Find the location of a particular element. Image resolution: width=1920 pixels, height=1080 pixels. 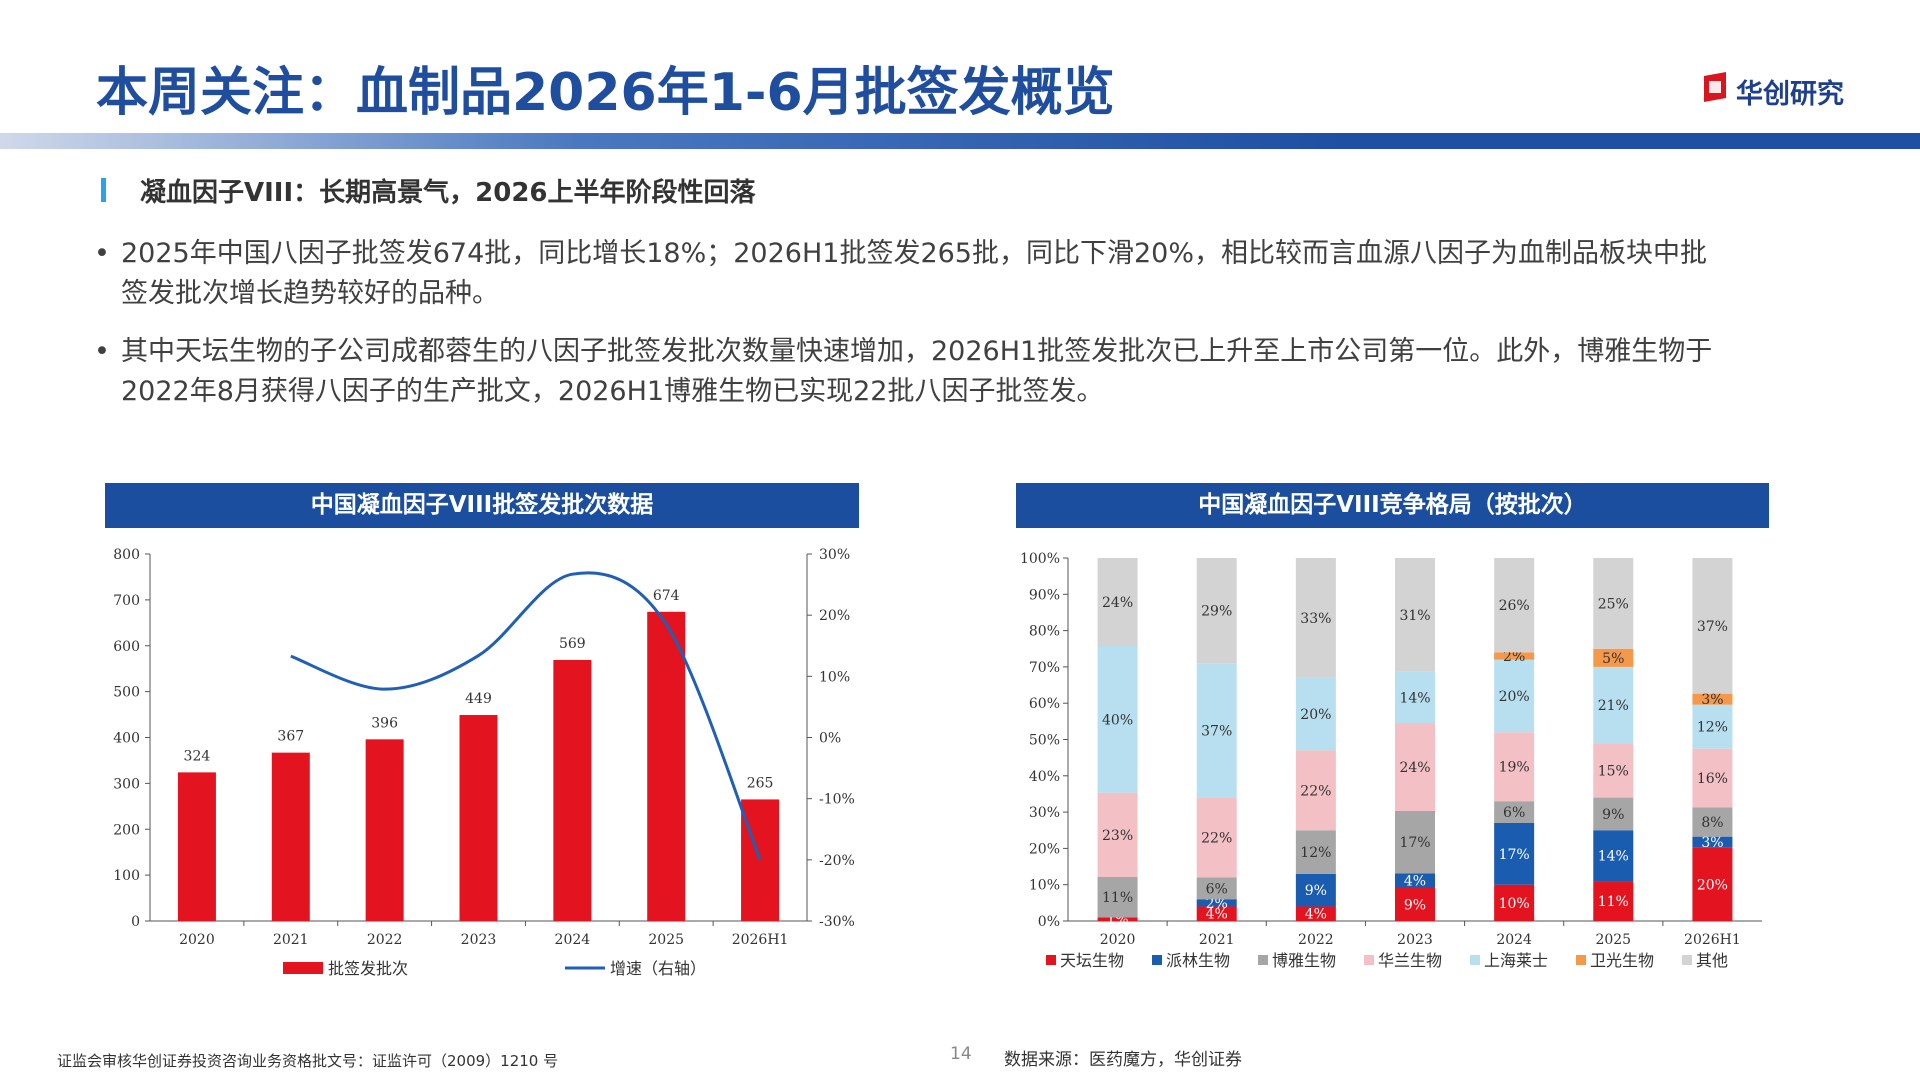

y-tick-label: 500 is located at coordinates (126, 693).